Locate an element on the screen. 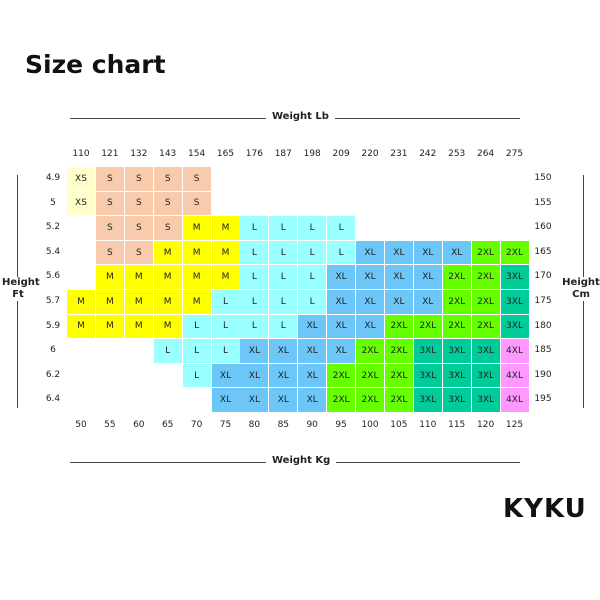  weight-kg-tick: 55 is located at coordinates (110, 425).